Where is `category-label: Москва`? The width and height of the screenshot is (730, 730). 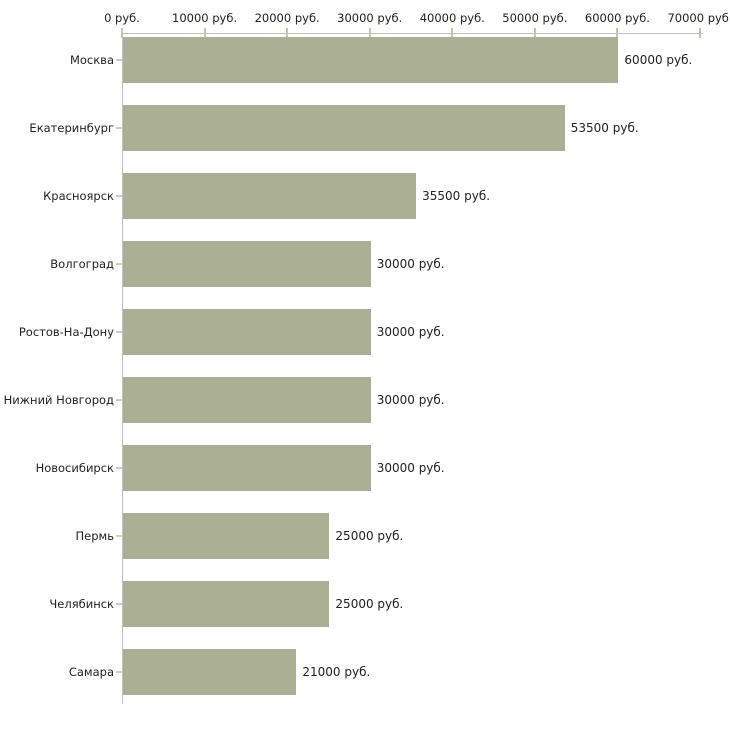
category-label: Москва is located at coordinates (91, 60).